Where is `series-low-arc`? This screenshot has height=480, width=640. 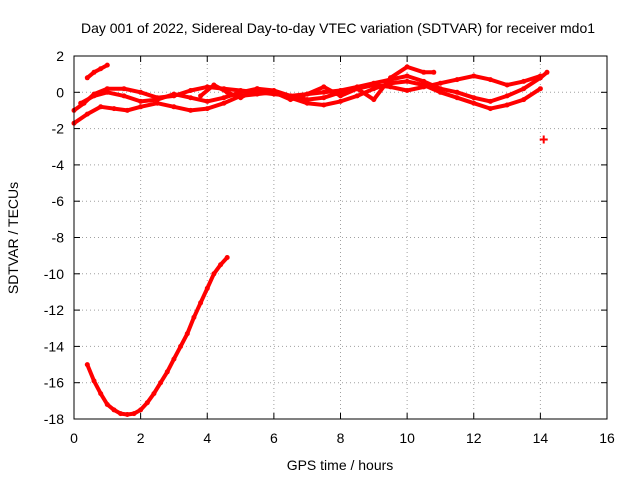 series-low-arc is located at coordinates (157, 336).